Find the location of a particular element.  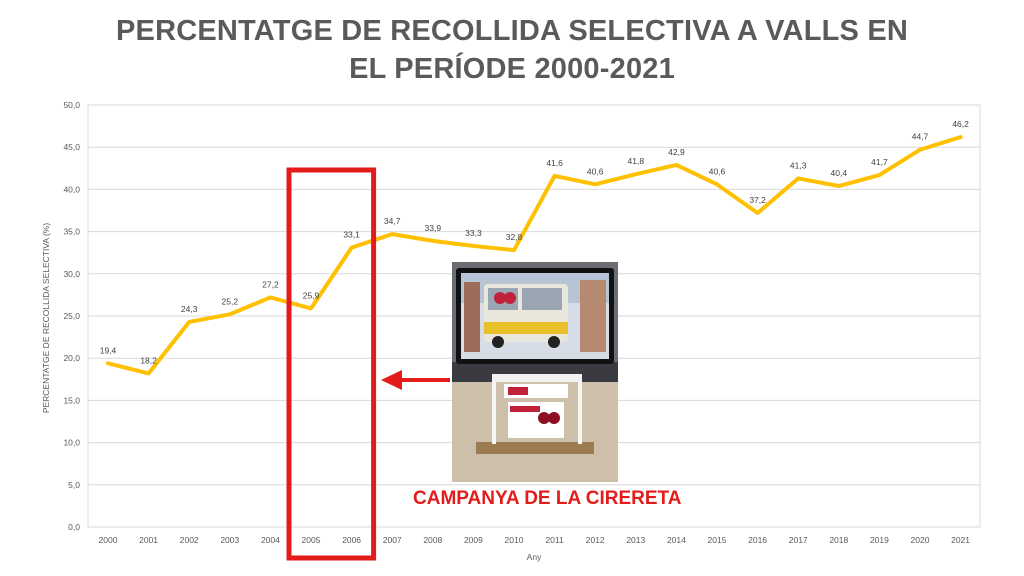

data-label: 44,7 is located at coordinates (920, 137).